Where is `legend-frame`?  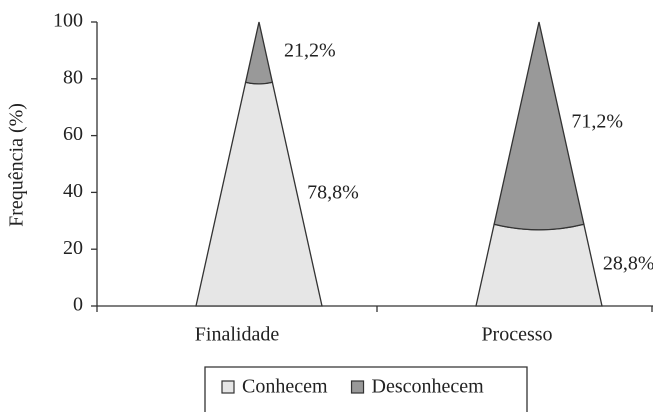
legend-frame is located at coordinates (366, 389).